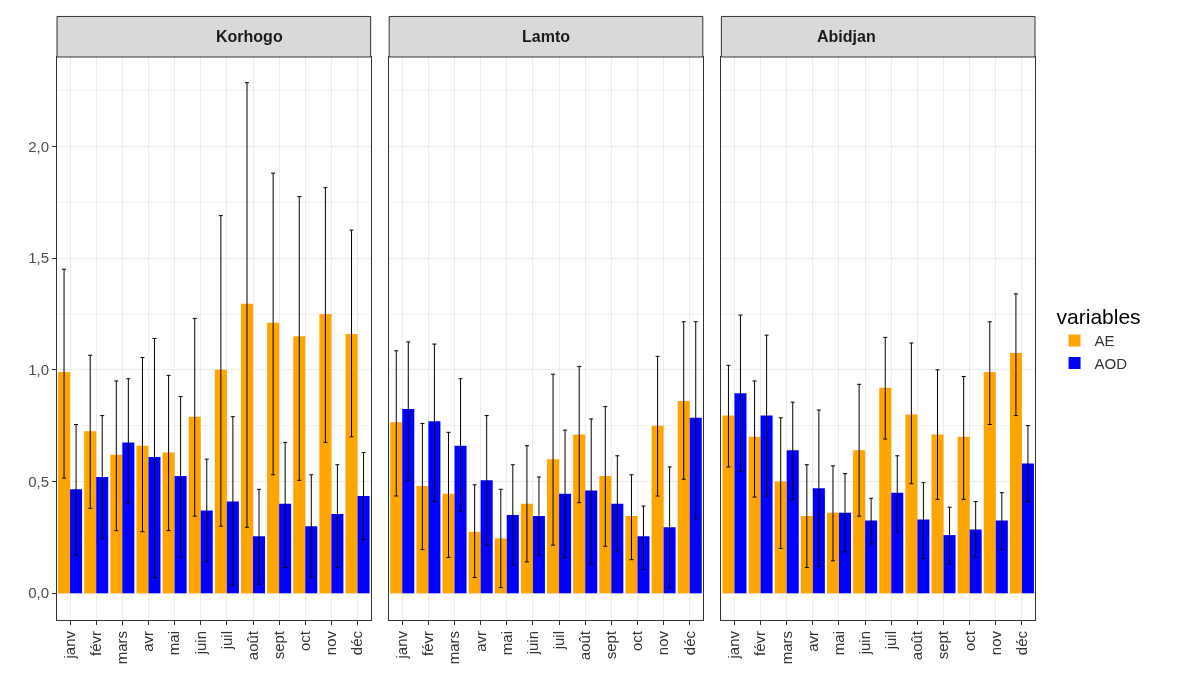  I want to click on x-tick-label: août, so click(252, 645).